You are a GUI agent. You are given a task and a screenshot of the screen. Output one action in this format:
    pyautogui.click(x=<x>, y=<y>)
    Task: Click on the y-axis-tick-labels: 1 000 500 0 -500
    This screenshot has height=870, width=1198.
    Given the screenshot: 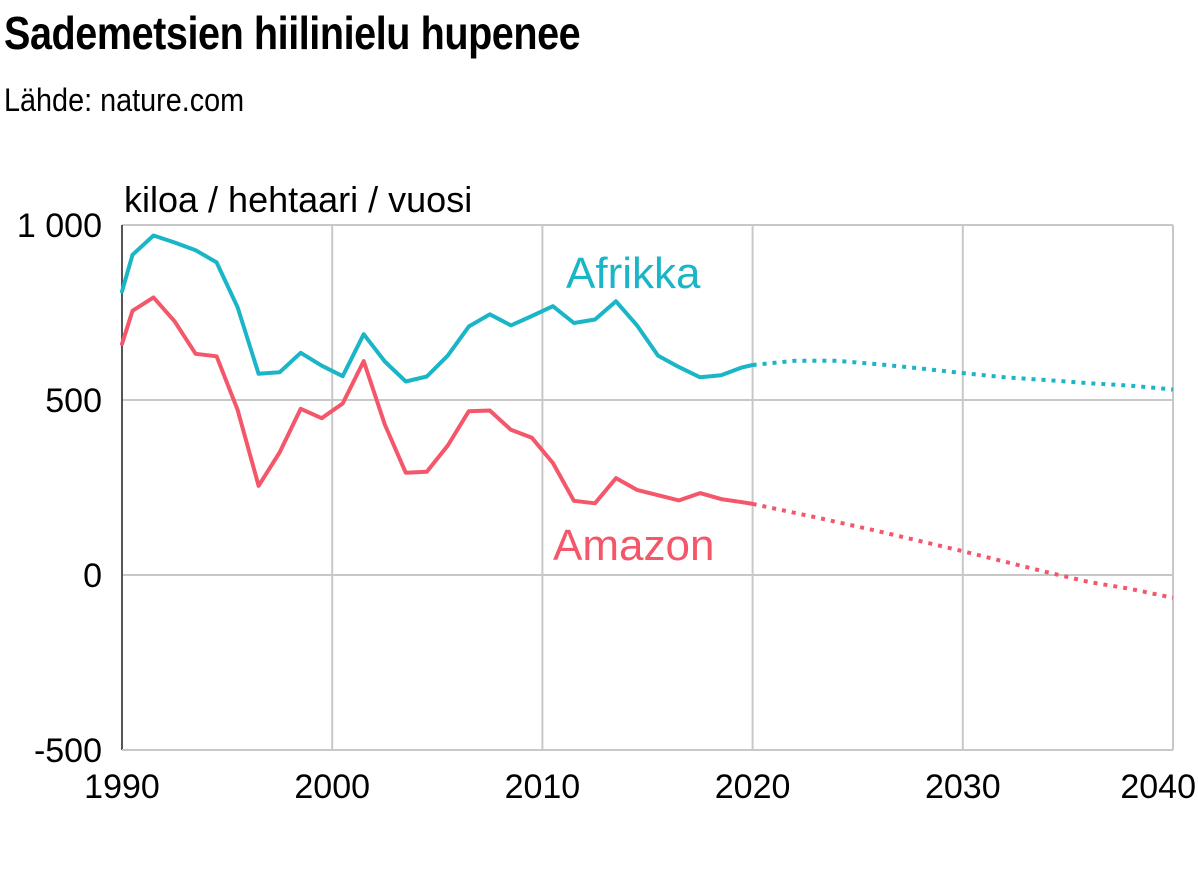 What is the action you would take?
    pyautogui.click(x=59, y=488)
    